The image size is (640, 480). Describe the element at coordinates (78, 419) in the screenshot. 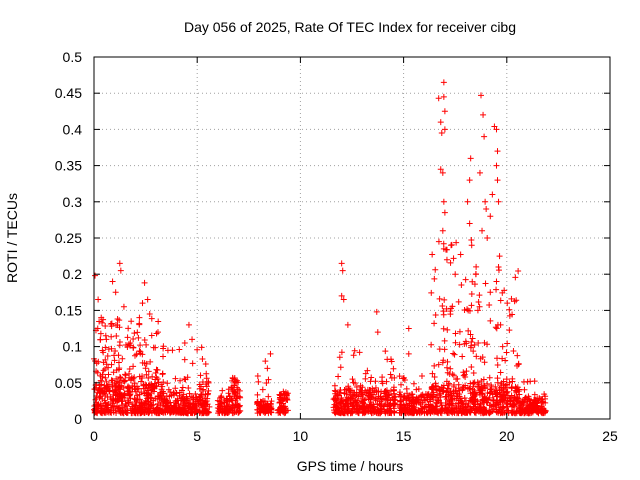

I see `y-tick-label: 0` at that location.